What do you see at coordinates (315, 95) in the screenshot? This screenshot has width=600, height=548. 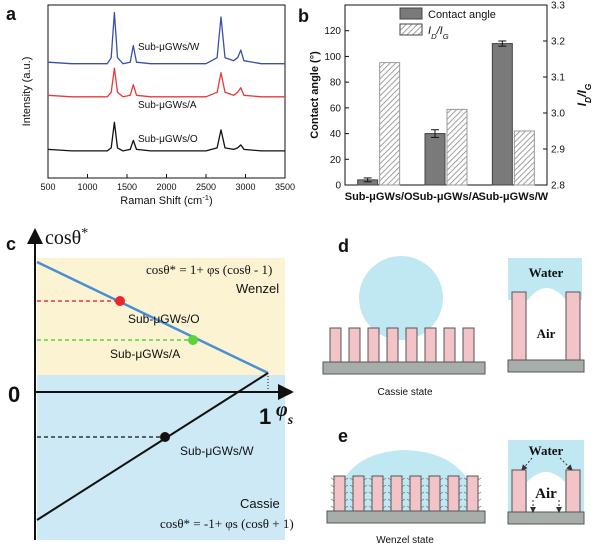 I see `y-axis-label: Contact angle (°)` at bounding box center [315, 95].